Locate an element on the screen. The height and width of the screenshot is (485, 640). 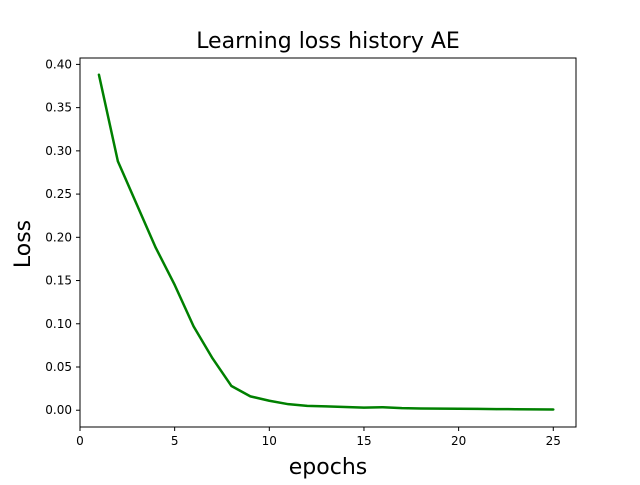
x-tick-label: 20 is located at coordinates (458, 441).